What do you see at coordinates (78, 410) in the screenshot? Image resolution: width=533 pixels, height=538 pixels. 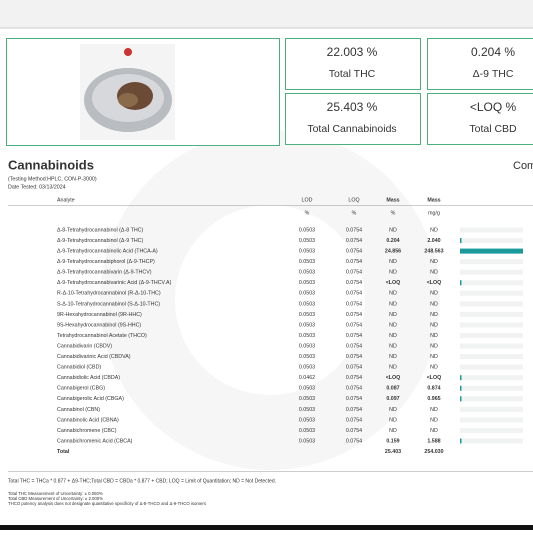 I see `cell: Cannabinol (CBN)` at bounding box center [78, 410].